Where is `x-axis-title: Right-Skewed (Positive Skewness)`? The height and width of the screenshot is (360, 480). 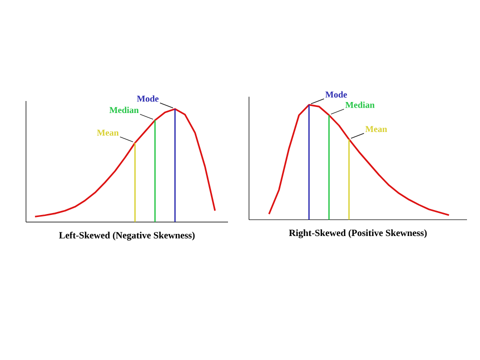
x-axis-title: Right-Skewed (Positive Skewness) is located at coordinates (358, 233).